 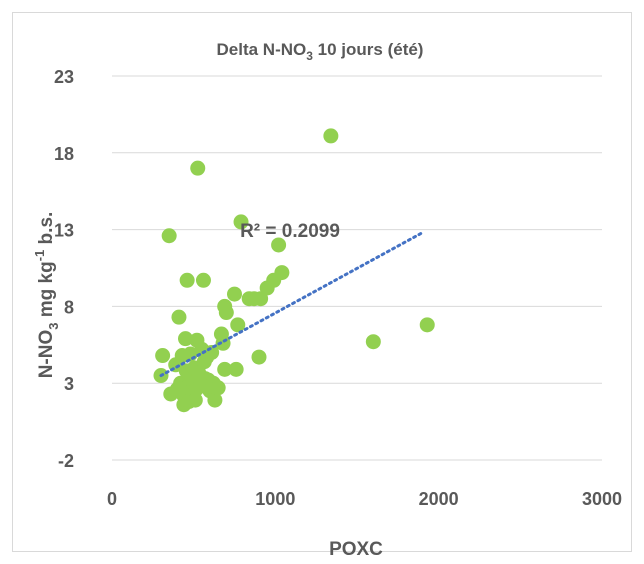 I want to click on y-tick-label: 8, so click(x=69, y=307).